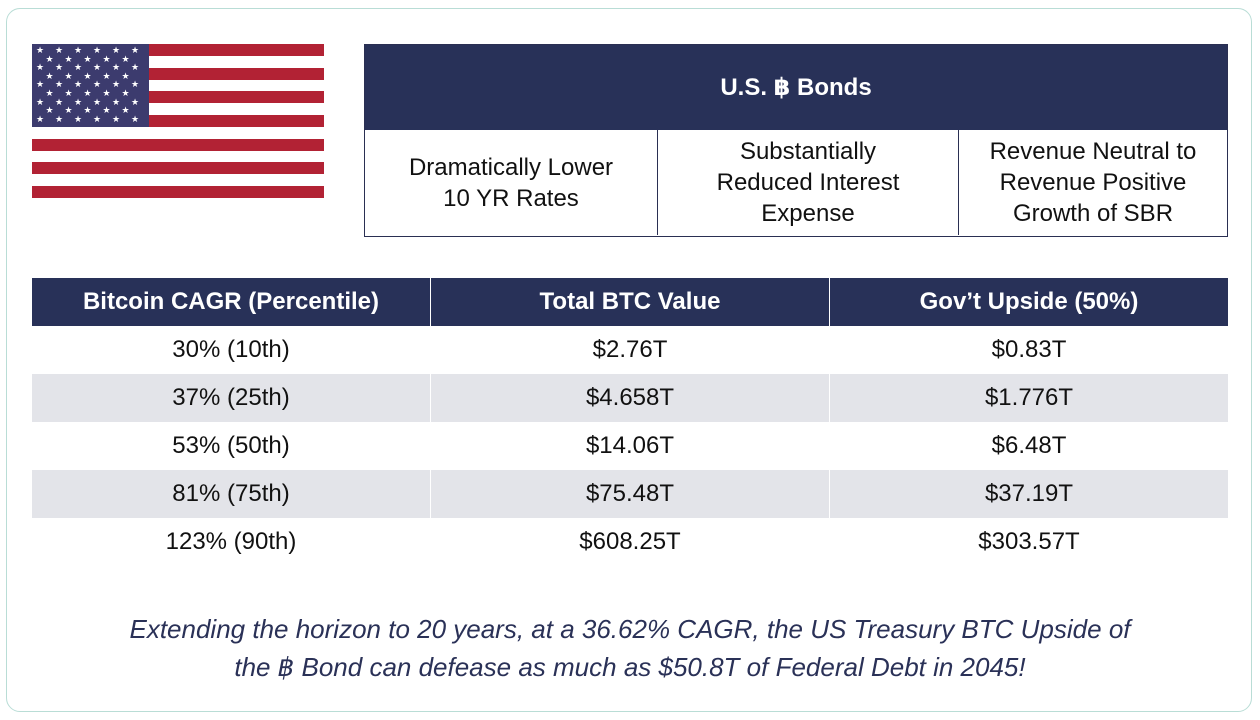 Image resolution: width=1260 pixels, height=720 pixels. Describe the element at coordinates (231, 493) in the screenshot. I see `table-cell: 81% (75th)` at that location.